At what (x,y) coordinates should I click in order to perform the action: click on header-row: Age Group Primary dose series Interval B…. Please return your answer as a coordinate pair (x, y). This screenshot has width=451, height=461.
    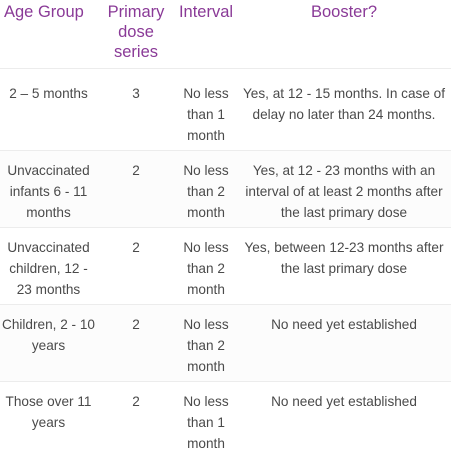
    Looking at the image, I should click on (225, 34).